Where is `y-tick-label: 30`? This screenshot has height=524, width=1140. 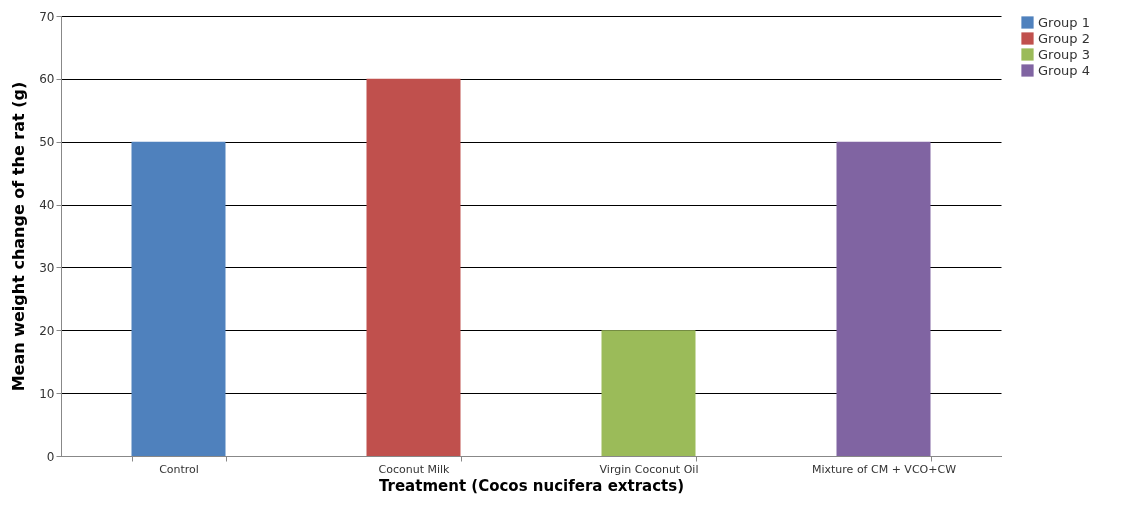 y-tick-label: 30 is located at coordinates (47, 267).